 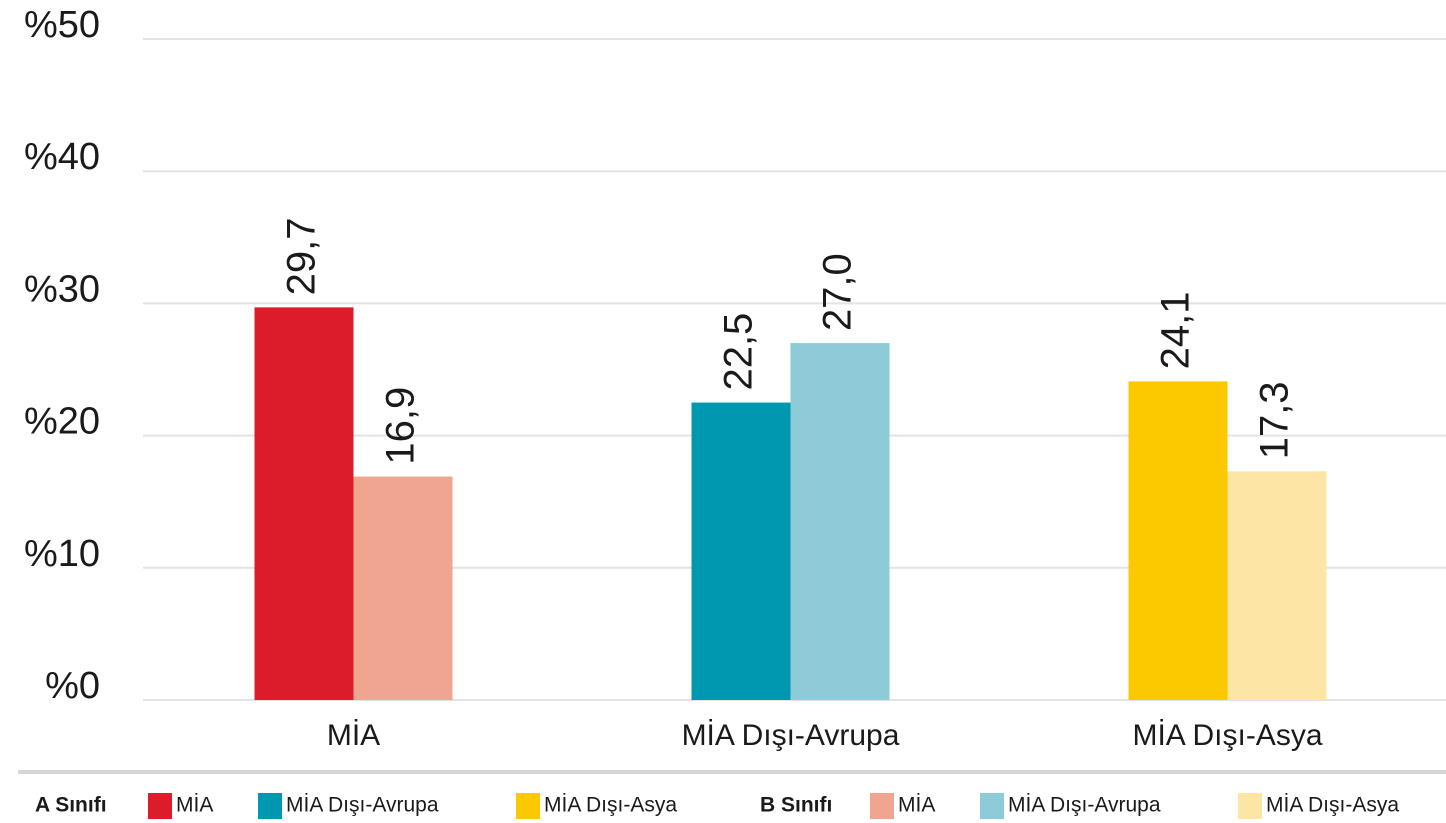 I want to click on y-tick-label: %10, so click(x=62, y=554).